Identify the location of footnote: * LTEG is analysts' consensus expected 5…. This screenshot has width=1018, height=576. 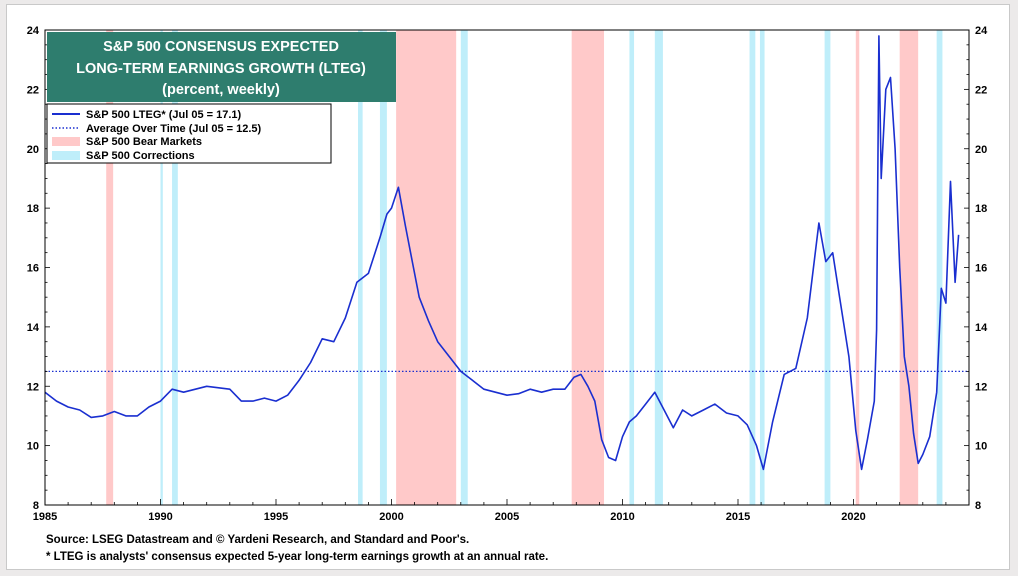
(297, 557).